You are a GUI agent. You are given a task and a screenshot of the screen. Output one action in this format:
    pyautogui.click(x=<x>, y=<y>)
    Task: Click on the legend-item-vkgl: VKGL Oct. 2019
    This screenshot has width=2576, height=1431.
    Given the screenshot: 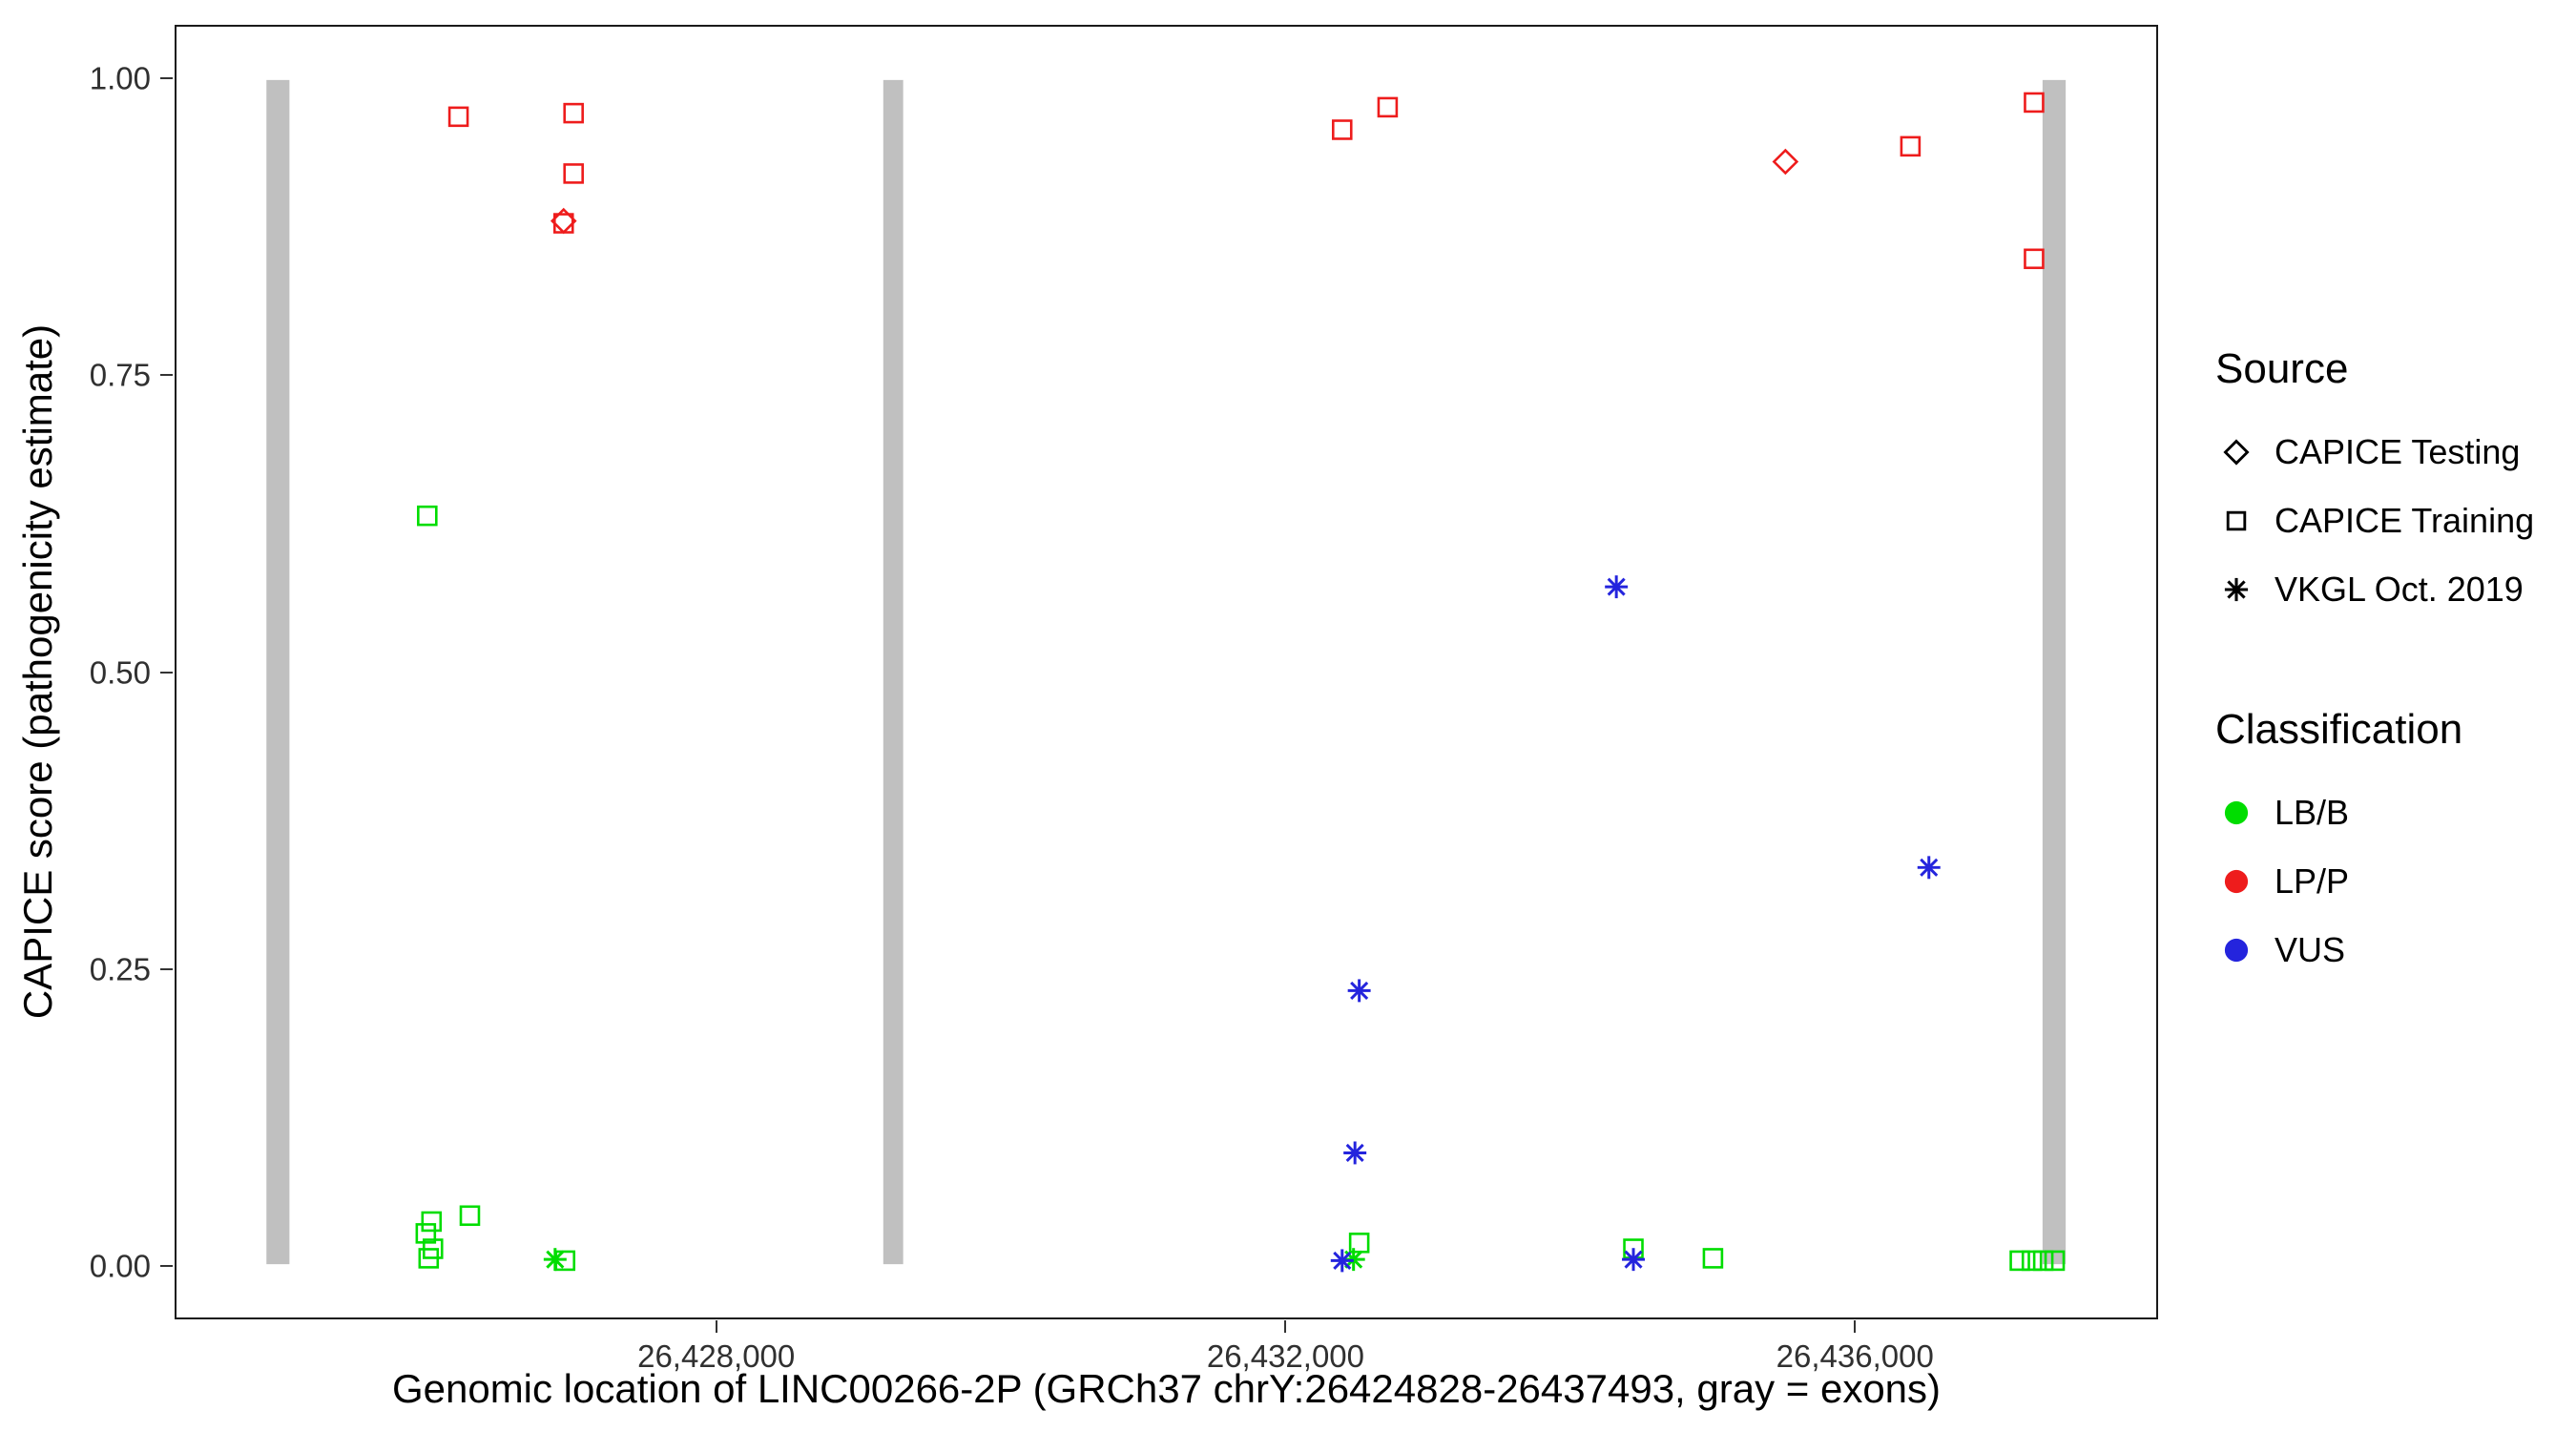 What is the action you would take?
    pyautogui.click(x=2374, y=590)
    